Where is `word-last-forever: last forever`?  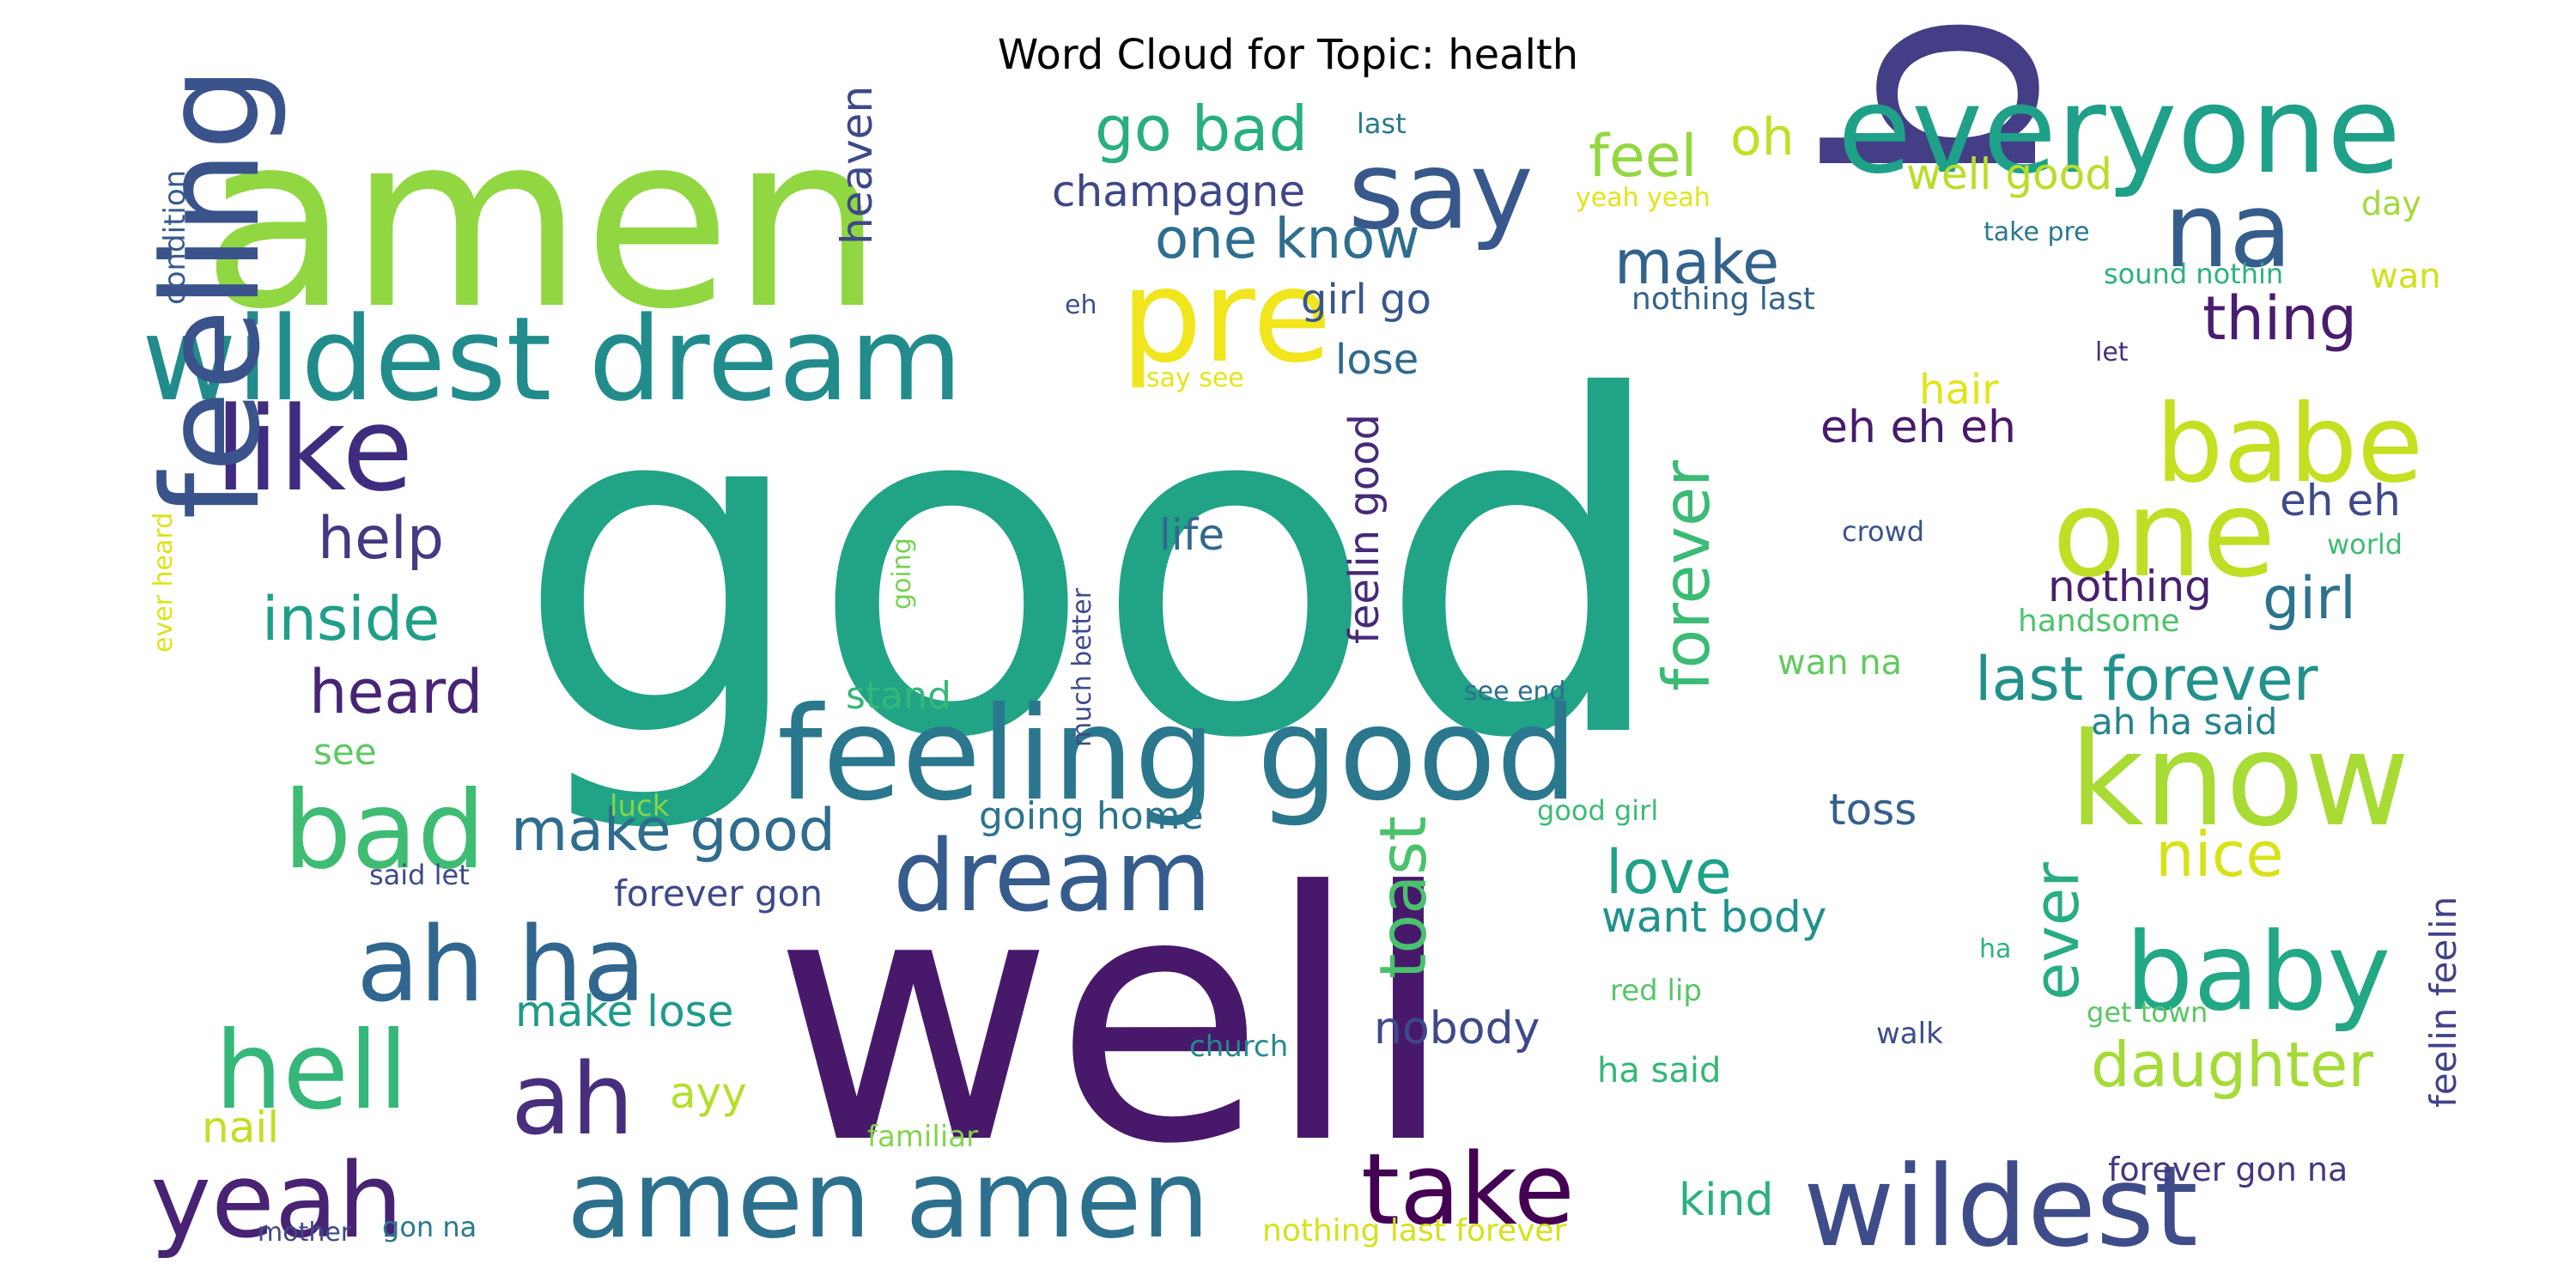 word-last-forever: last forever is located at coordinates (2146, 679).